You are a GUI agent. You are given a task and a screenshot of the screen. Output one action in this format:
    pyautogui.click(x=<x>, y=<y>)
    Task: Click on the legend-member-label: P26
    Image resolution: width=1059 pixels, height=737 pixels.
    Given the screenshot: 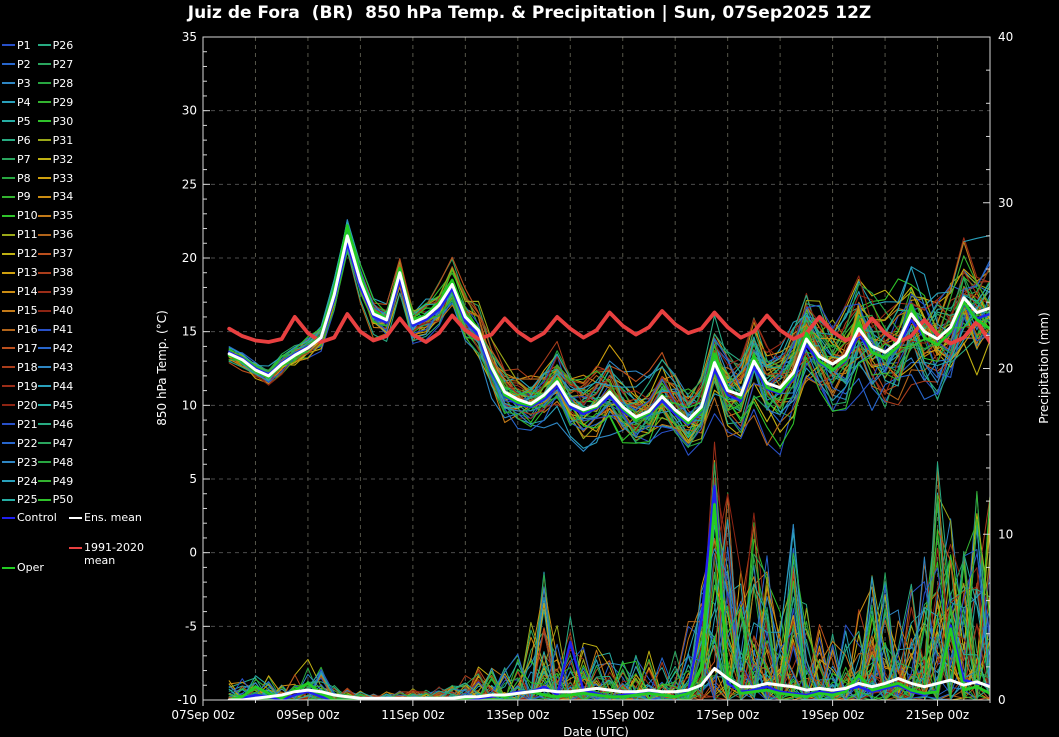 What is the action you would take?
    pyautogui.click(x=63, y=45)
    